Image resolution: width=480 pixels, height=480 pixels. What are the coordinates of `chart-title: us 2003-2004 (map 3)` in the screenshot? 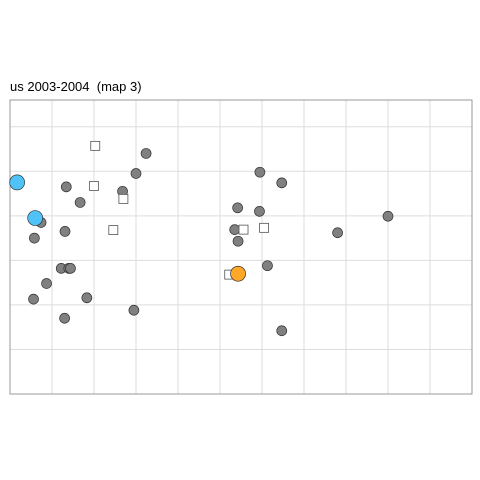 It's located at (76, 86).